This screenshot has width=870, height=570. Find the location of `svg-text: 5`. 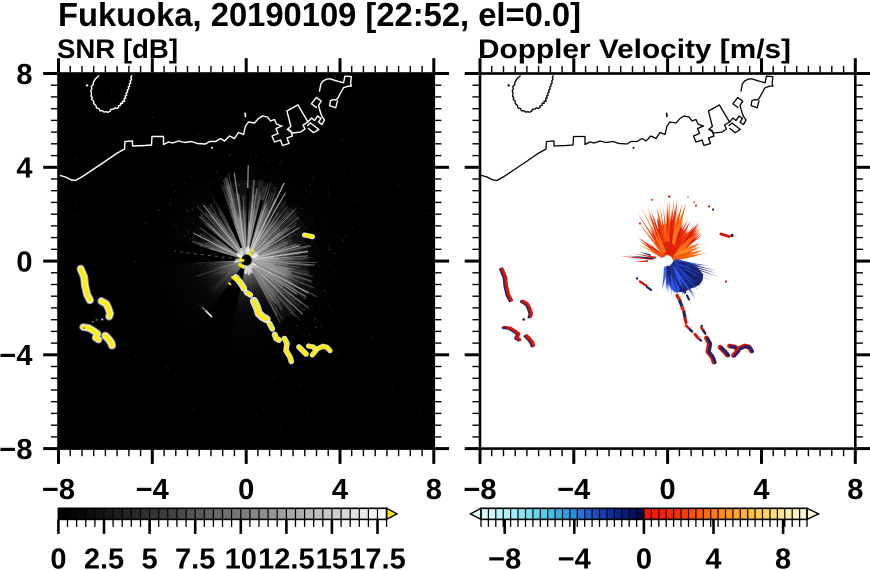

svg-text: 5 is located at coordinates (150, 557).